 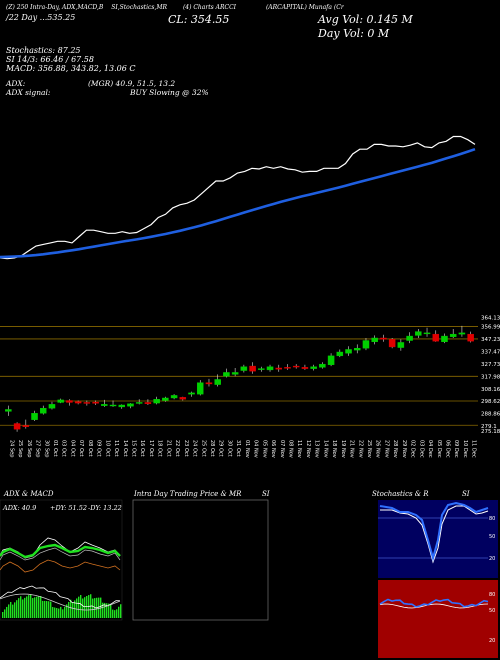 What do you see at coordinates (28, 494) in the screenshot?
I see `adx-macd-title: ADX & MACD` at bounding box center [28, 494].